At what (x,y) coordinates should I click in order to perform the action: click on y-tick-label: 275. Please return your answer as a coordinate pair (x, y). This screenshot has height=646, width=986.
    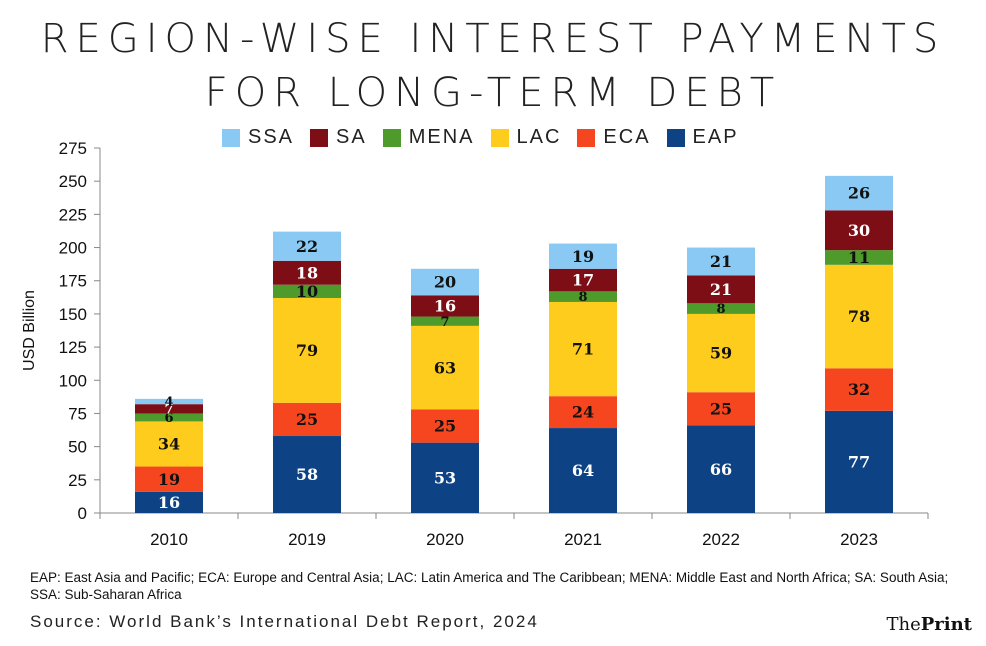
    Looking at the image, I should click on (73, 148).